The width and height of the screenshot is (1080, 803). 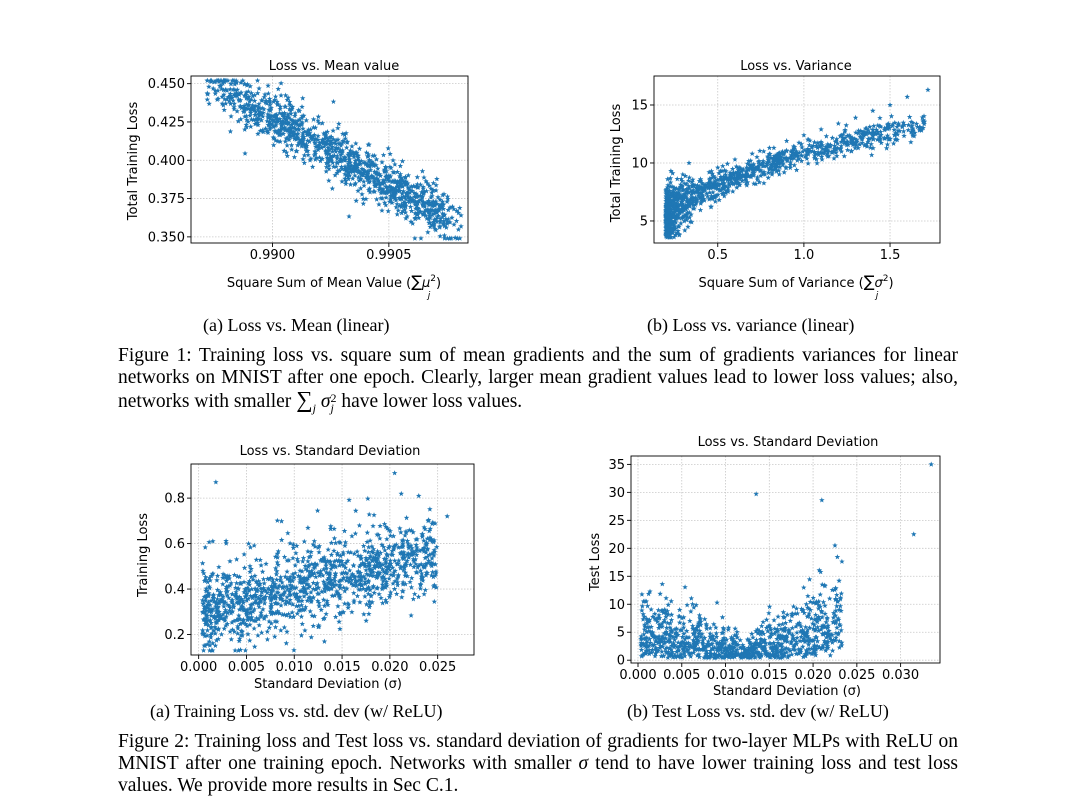 I want to click on chart-title: Loss vs. Variance, so click(x=796, y=66).